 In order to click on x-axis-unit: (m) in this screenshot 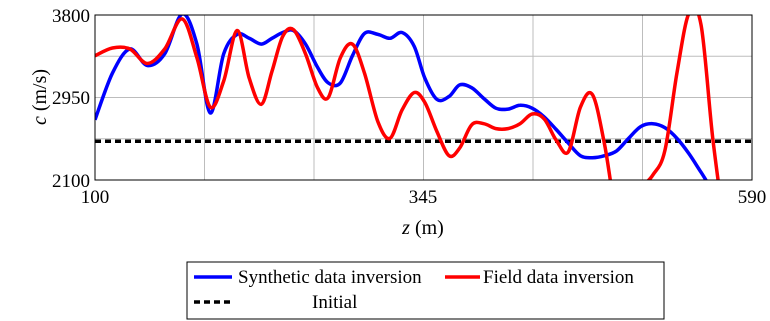, I will do `click(427, 228)`.